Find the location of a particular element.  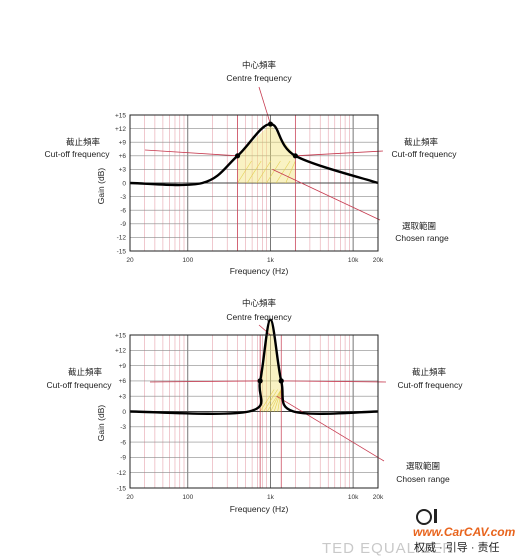

x-tick-label: 100 is located at coordinates (187, 497).